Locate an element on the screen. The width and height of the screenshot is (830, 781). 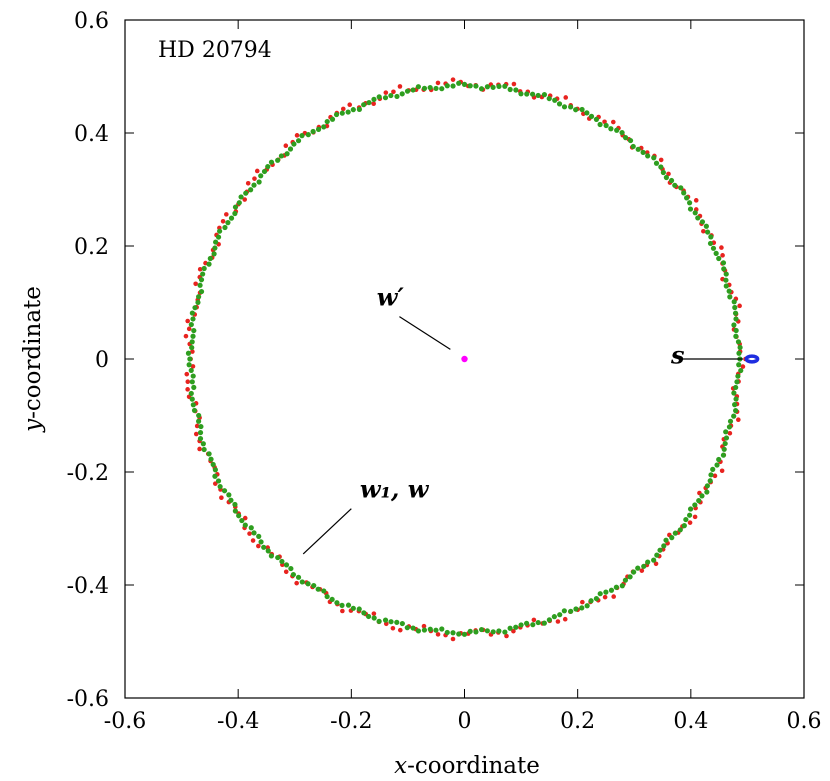
y-tick-label: -0.2 is located at coordinates (88, 473).